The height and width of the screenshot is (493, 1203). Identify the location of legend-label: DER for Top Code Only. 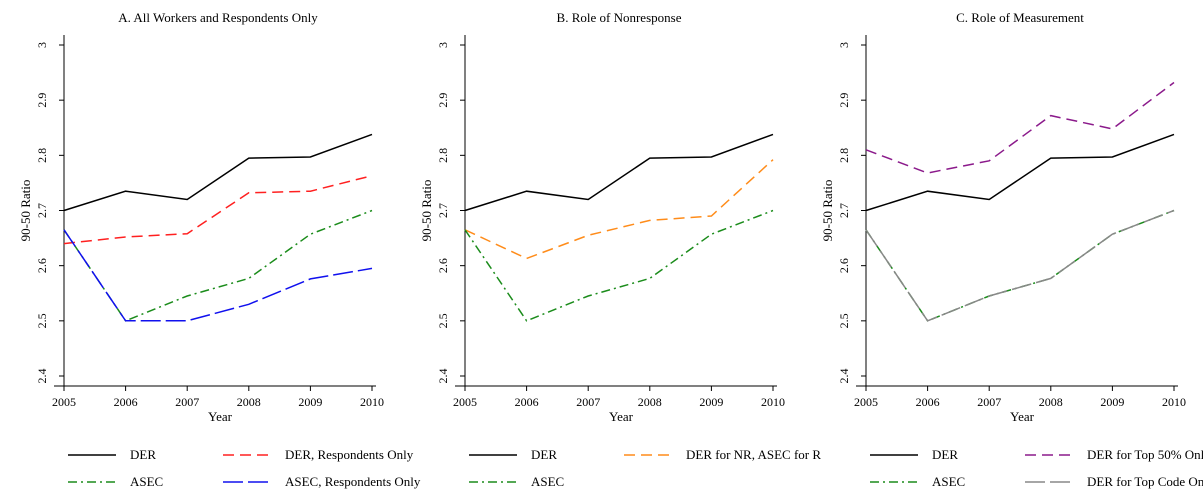
(1145, 481).